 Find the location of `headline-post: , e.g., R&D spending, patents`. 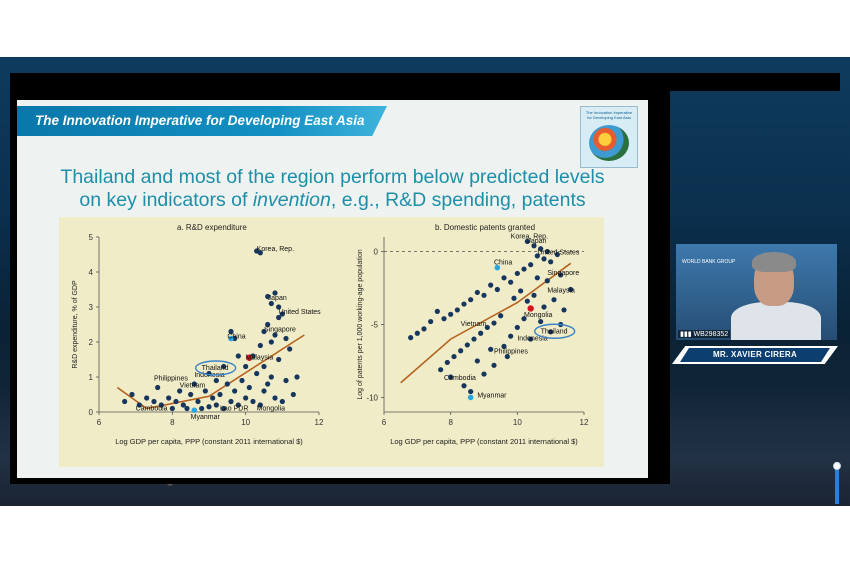

headline-post: , e.g., R&D spending, patents is located at coordinates (458, 200).